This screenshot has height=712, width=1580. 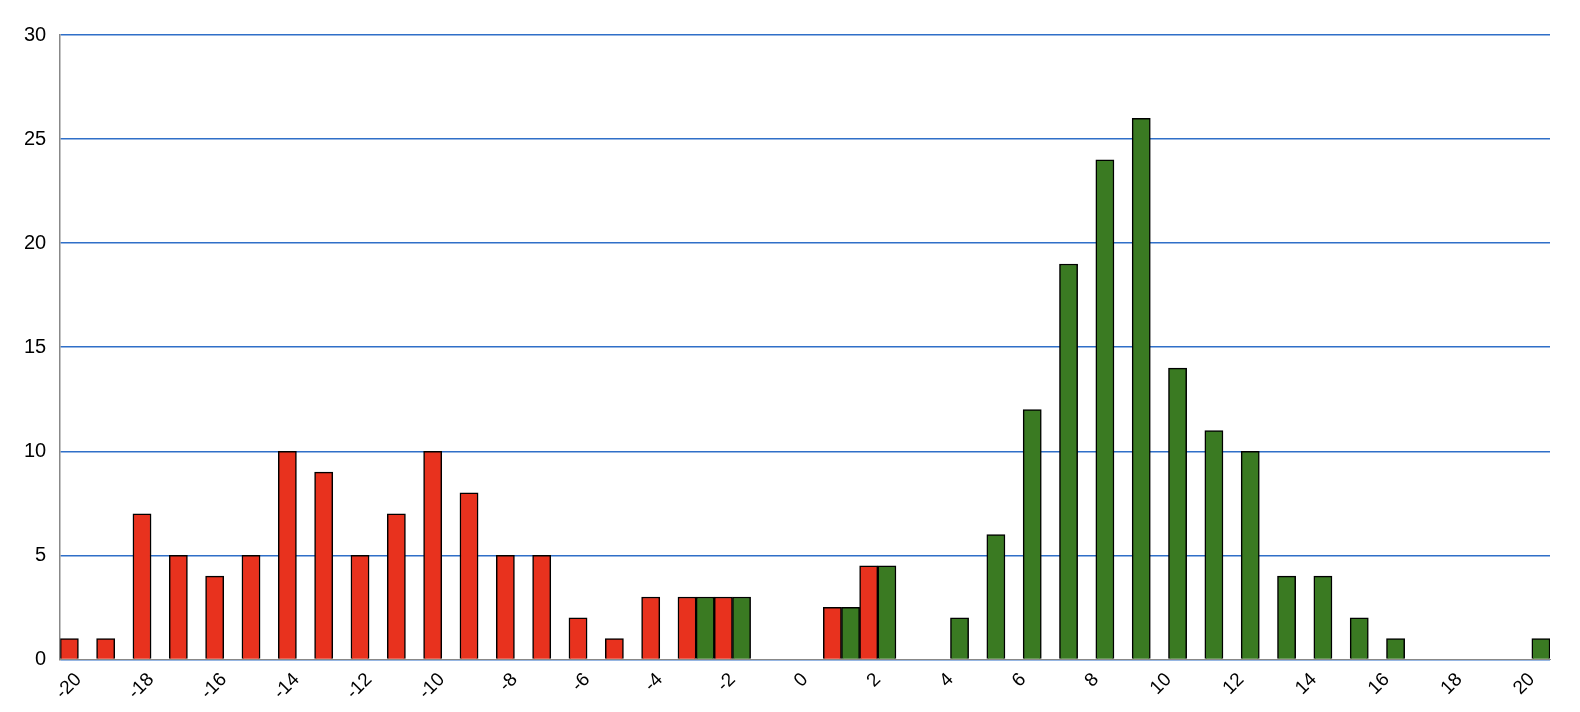 What do you see at coordinates (35, 449) in the screenshot?
I see `y-tick-label: 10` at bounding box center [35, 449].